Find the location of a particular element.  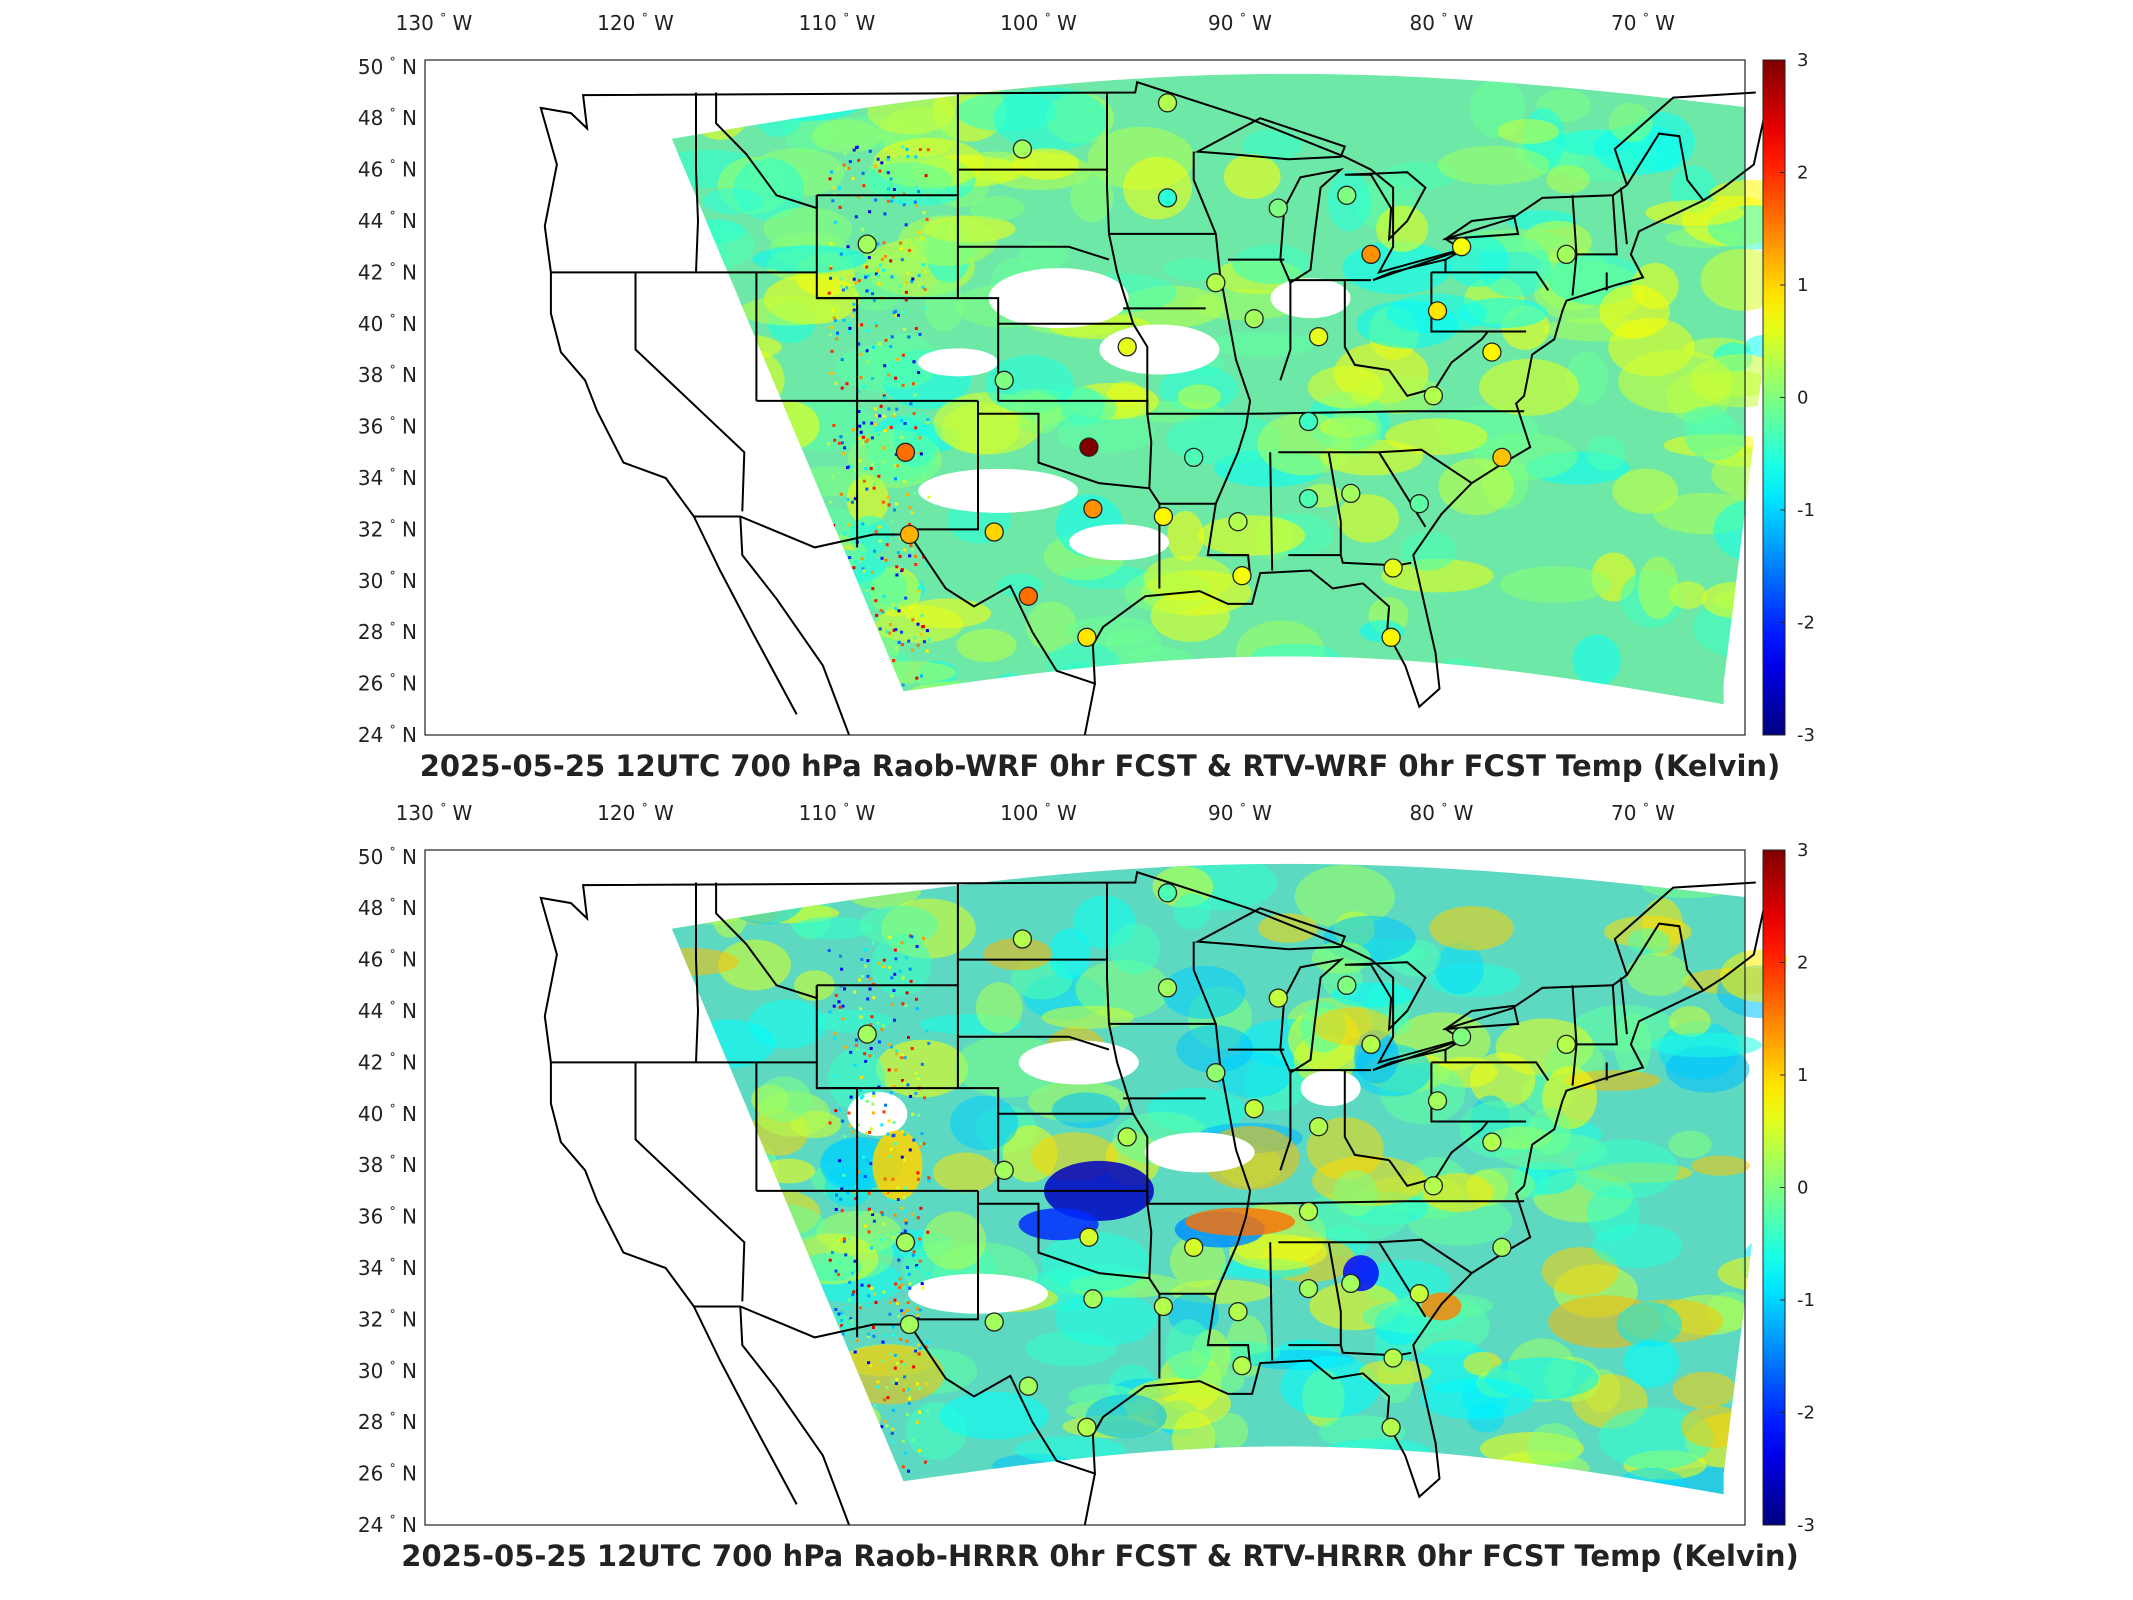

colorbar-tick-label: -3 is located at coordinates (1806, 735).